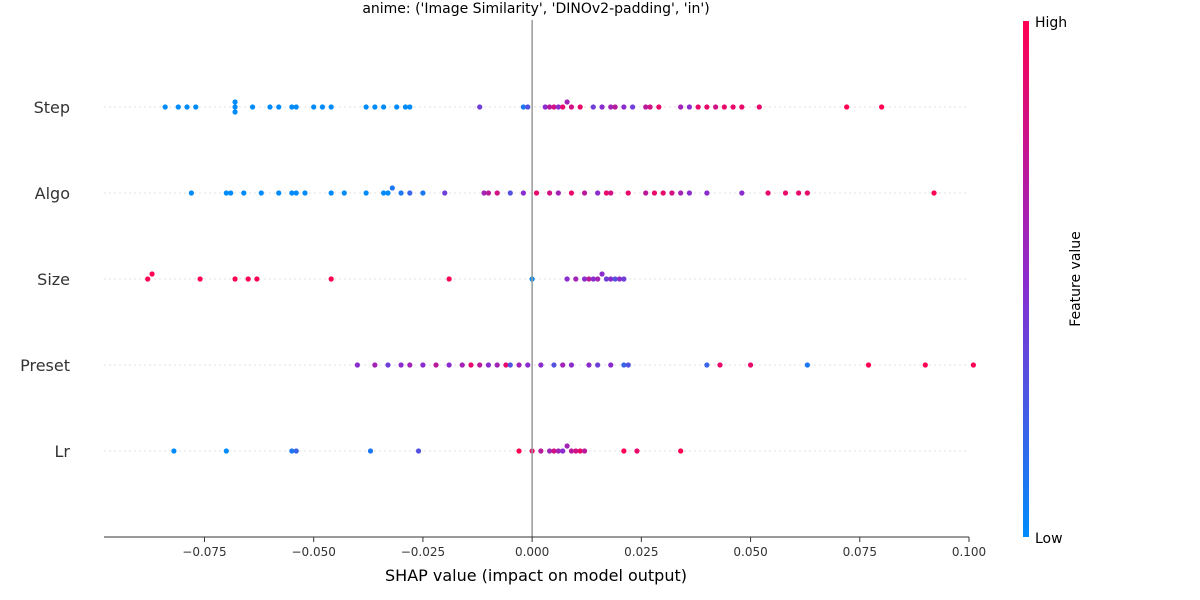 The image size is (1200, 600). What do you see at coordinates (532, 552) in the screenshot?
I see `x-tick-label: 0.000` at bounding box center [532, 552].